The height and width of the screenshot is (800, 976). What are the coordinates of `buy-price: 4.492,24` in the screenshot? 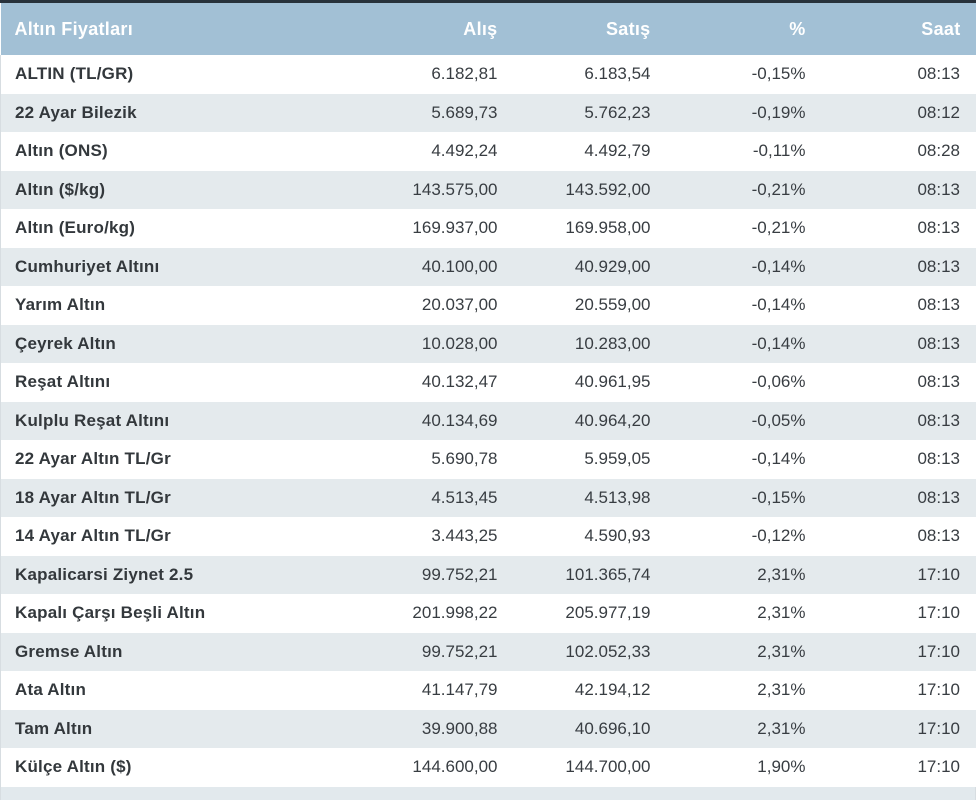 It's located at (464, 151).